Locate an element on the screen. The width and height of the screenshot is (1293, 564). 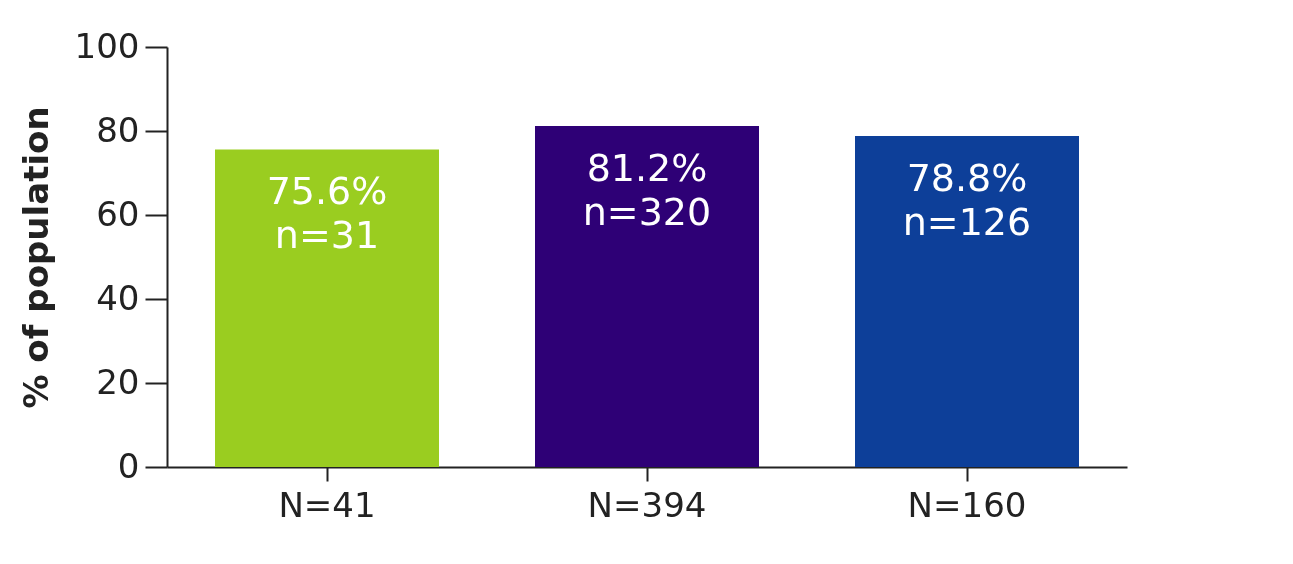
y-axis-title: % of population is located at coordinates (35, 257).